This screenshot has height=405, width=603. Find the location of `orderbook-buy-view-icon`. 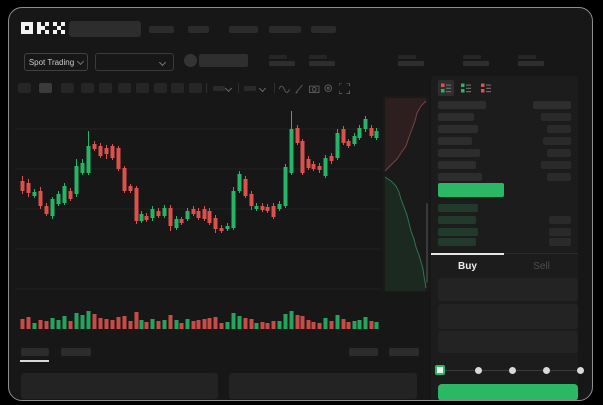

orderbook-buy-view-icon is located at coordinates (466, 88).